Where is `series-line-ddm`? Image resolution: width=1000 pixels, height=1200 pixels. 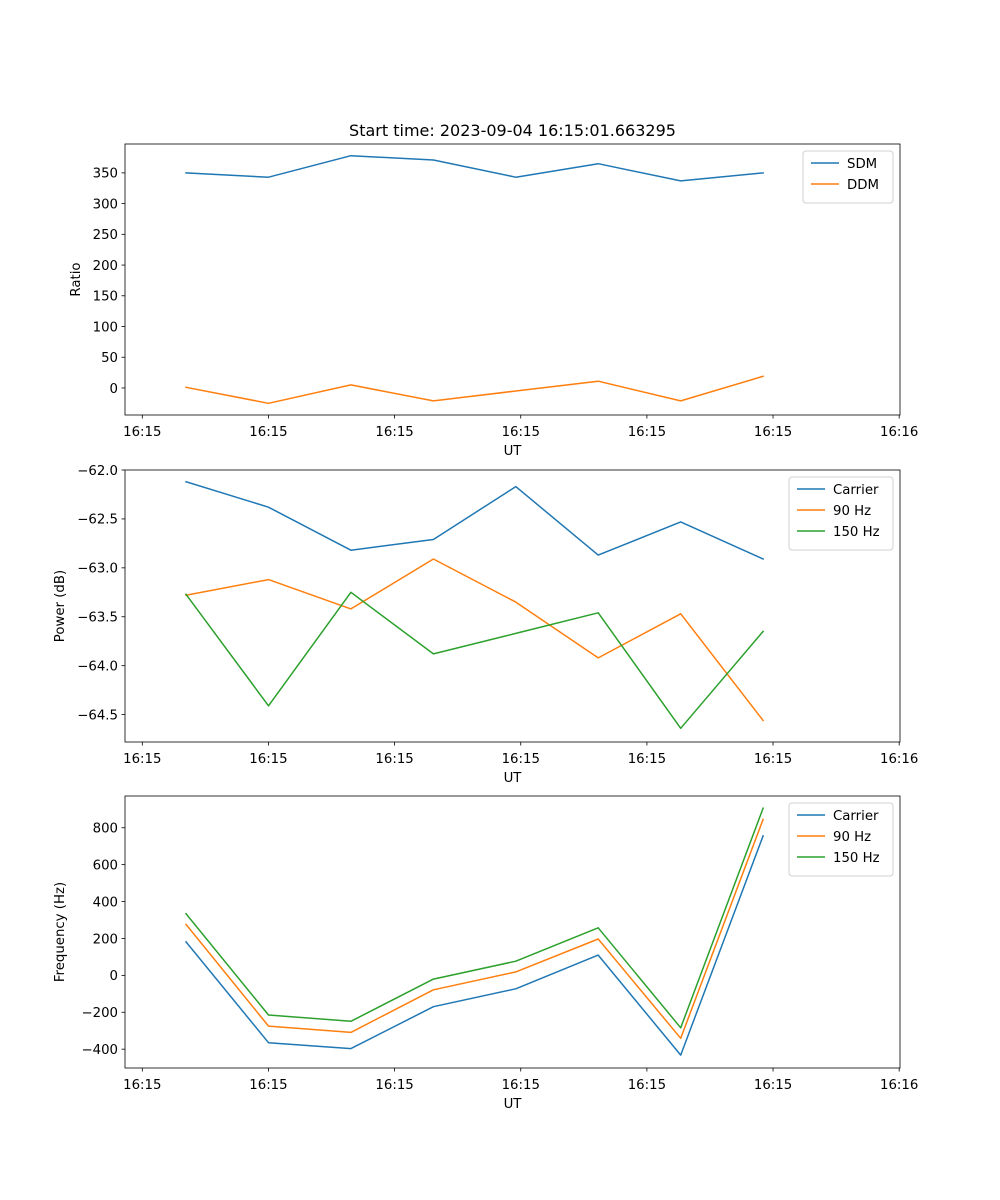 series-line-ddm is located at coordinates (475, 390).